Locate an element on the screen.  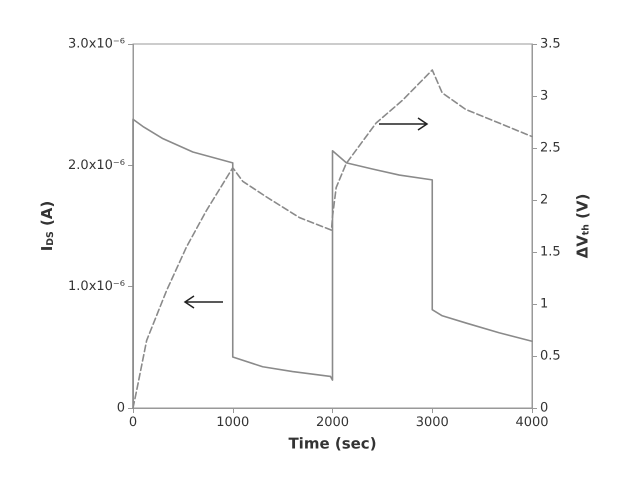
y-tick-label: 1.0x10⁻⁶ is located at coordinates (96, 286).